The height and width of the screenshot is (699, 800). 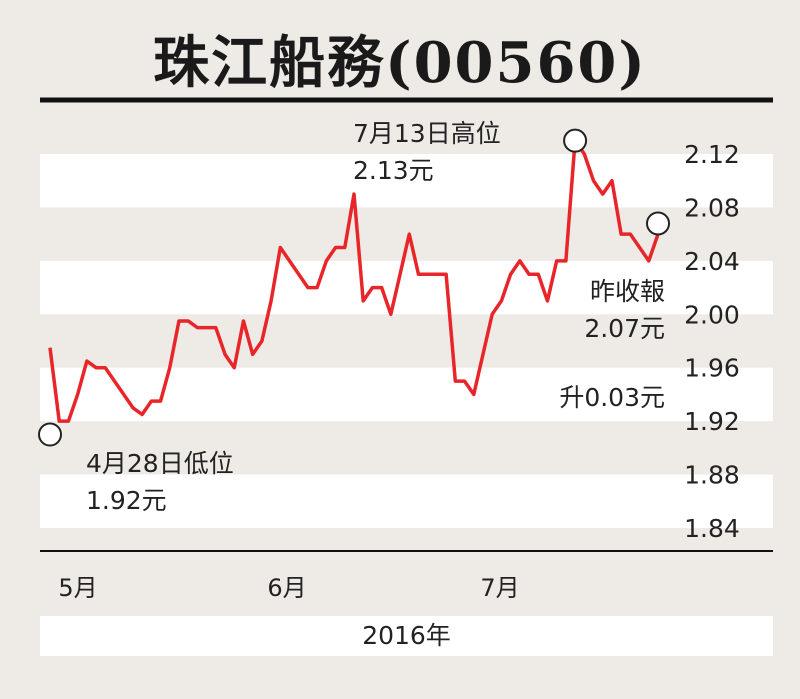 What do you see at coordinates (712, 421) in the screenshot?
I see `y-tick-label: 1.92` at bounding box center [712, 421].